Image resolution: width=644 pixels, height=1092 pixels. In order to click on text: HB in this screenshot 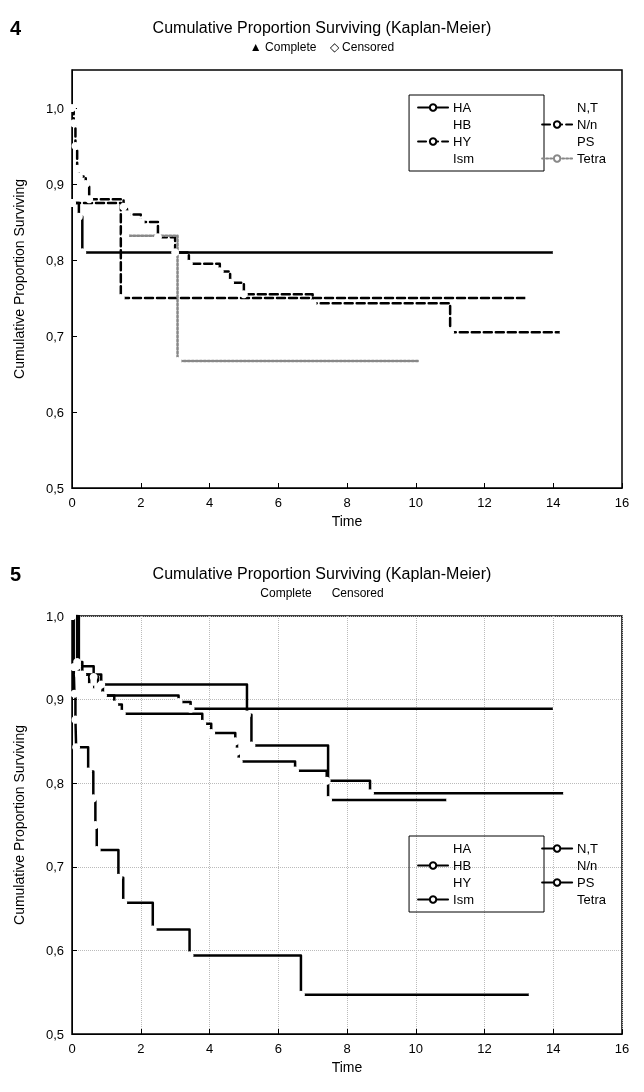, I will do `click(462, 124)`.